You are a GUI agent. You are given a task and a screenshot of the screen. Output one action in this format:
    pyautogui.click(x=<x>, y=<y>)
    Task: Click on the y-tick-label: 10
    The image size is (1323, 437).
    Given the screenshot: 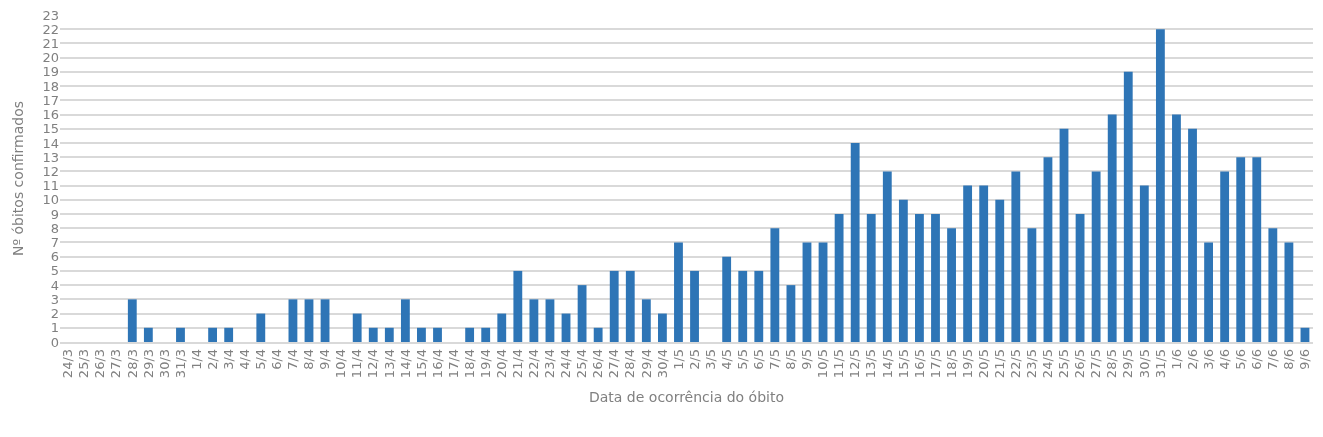 What is the action you would take?
    pyautogui.click(x=50, y=200)
    